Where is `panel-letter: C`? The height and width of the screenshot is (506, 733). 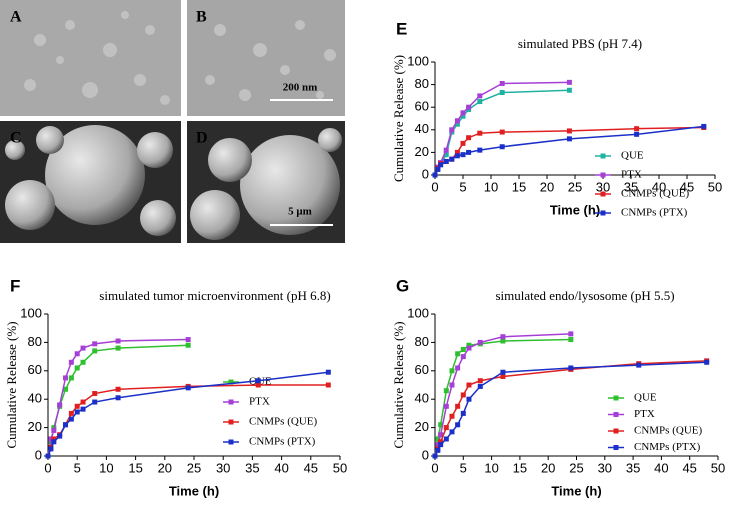
panel-letter: C is located at coordinates (16, 138).